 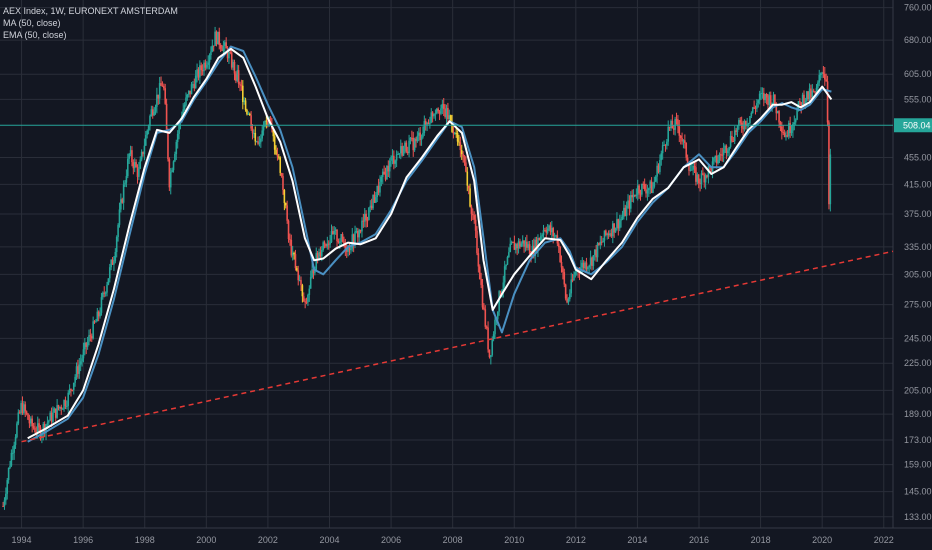 I want to click on y-tick-label: 760.00, so click(x=918, y=8).